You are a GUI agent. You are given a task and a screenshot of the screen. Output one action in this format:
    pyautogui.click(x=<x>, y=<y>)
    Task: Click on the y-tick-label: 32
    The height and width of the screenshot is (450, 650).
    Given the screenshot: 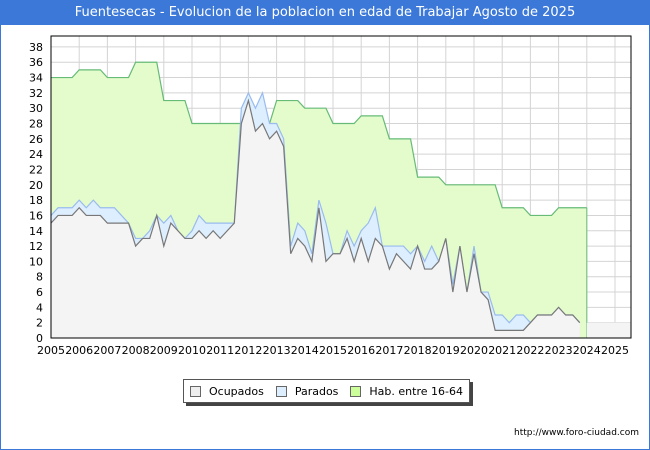 What is the action you would take?
    pyautogui.click(x=36, y=93)
    